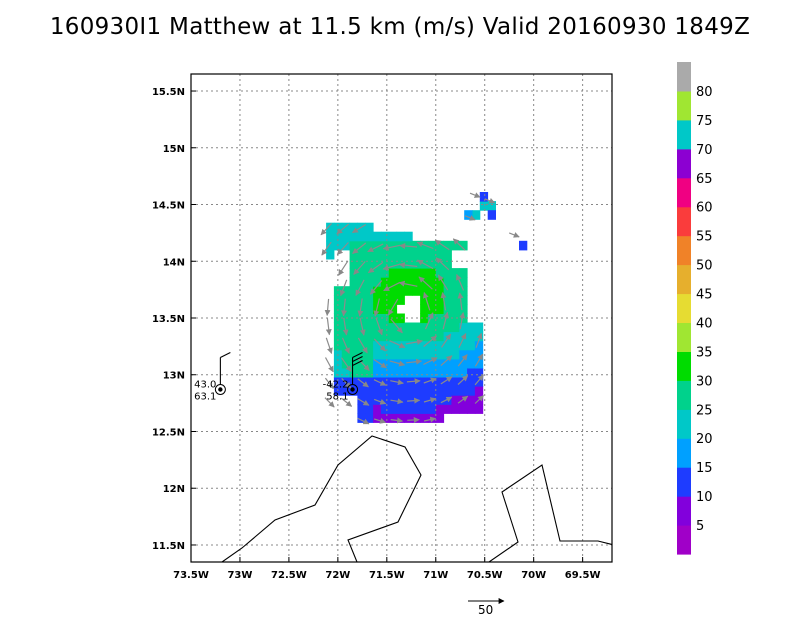  What do you see at coordinates (704, 121) in the screenshot?
I see `colorbar-label: 75` at bounding box center [704, 121].